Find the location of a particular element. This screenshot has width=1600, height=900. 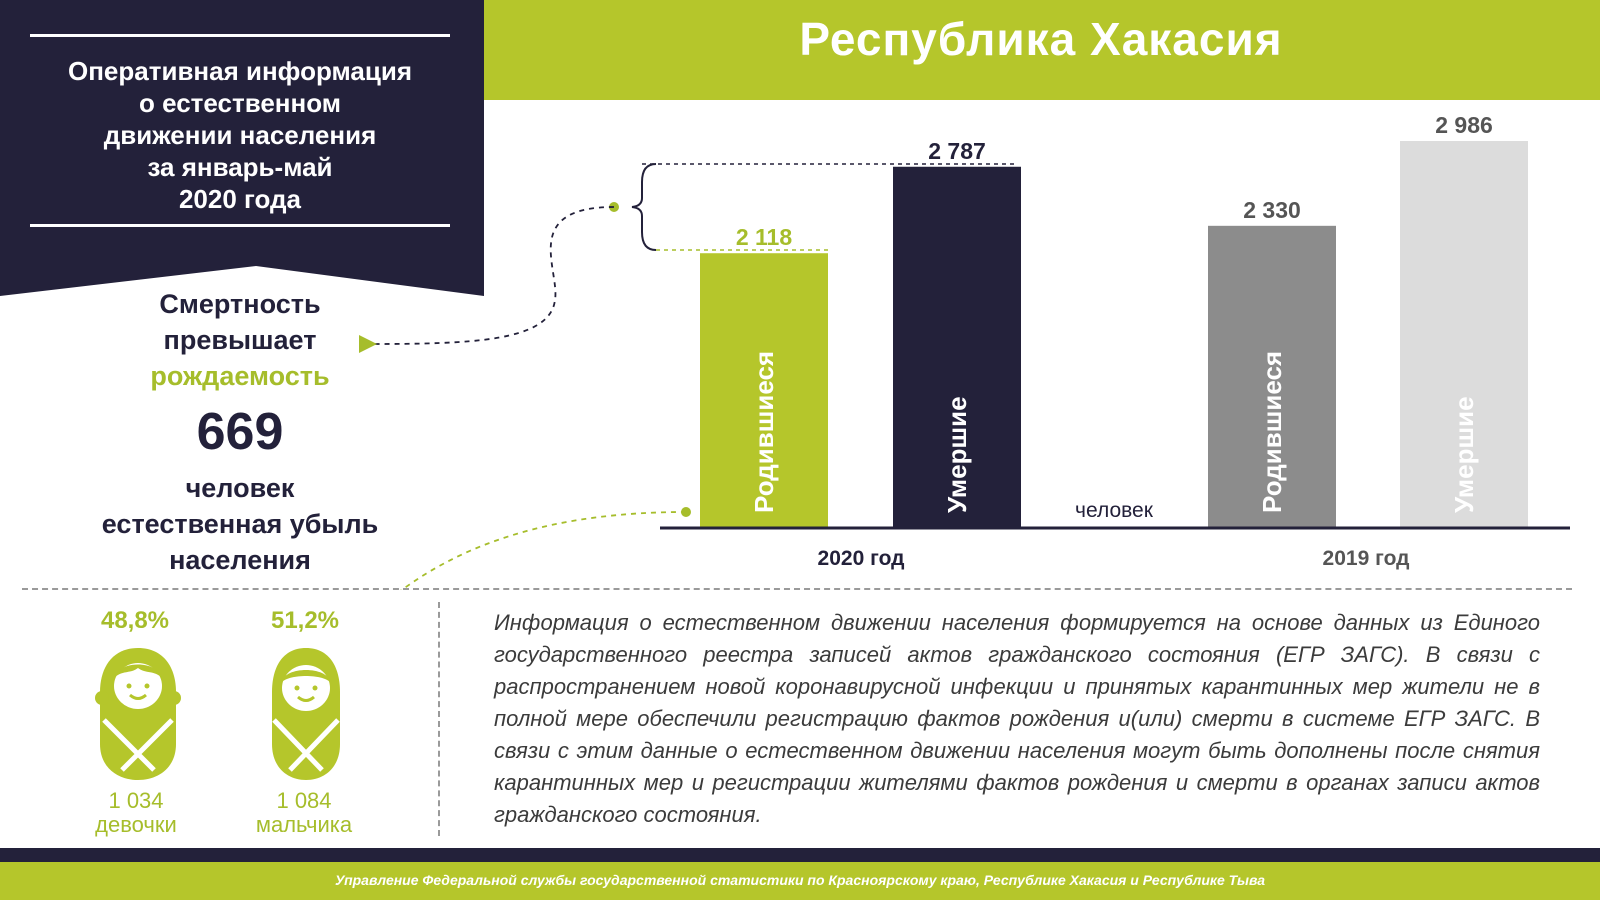

summary-caption-line: населения is located at coordinates (240, 560).